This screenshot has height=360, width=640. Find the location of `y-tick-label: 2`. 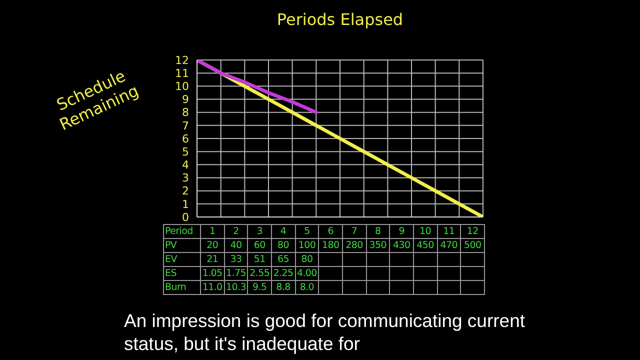

y-tick-label: 2 is located at coordinates (185, 191).